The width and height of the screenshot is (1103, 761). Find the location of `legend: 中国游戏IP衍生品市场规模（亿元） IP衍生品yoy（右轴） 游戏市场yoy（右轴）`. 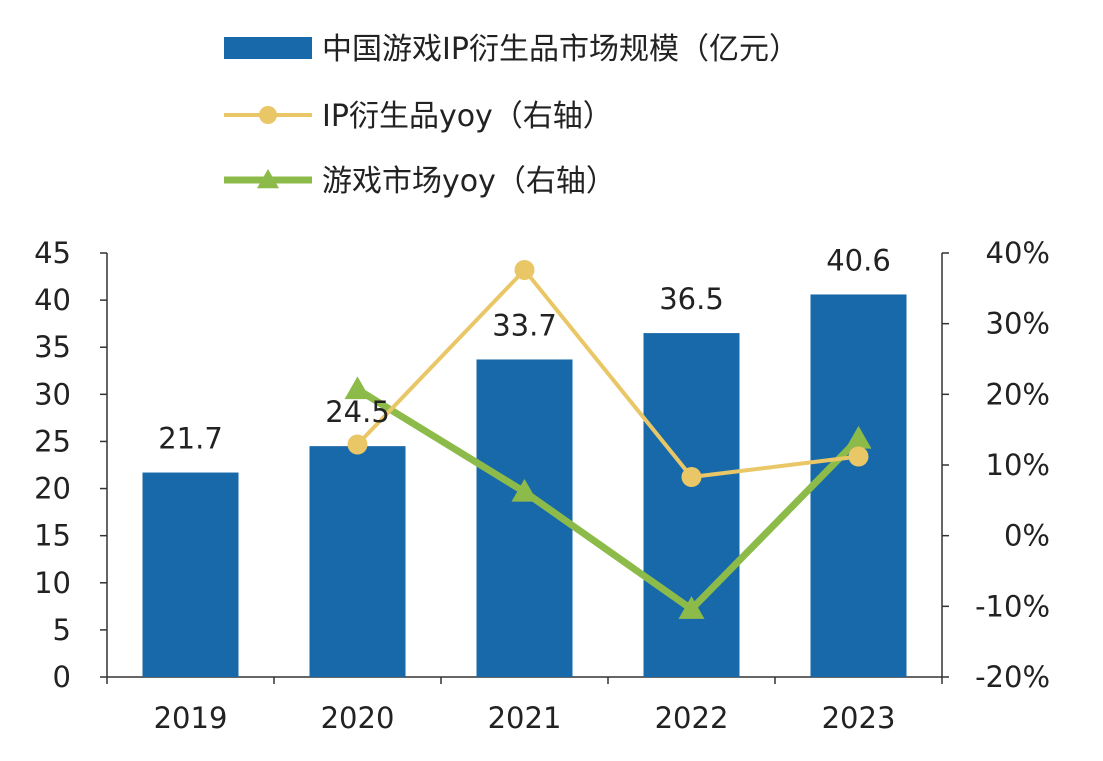

legend: 中国游戏IP衍生品市场规模（亿元） IP衍生品yoy（右轴） 游戏市场yoy（右轴） is located at coordinates (511, 115).